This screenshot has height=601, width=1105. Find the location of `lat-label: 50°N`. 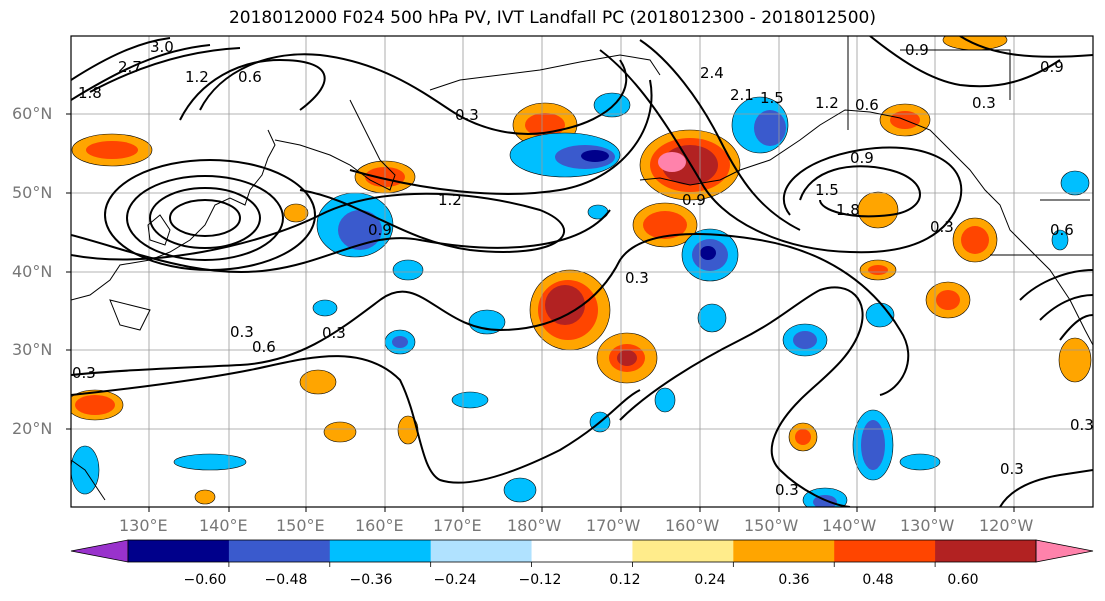

lat-label: 50°N is located at coordinates (32, 192).